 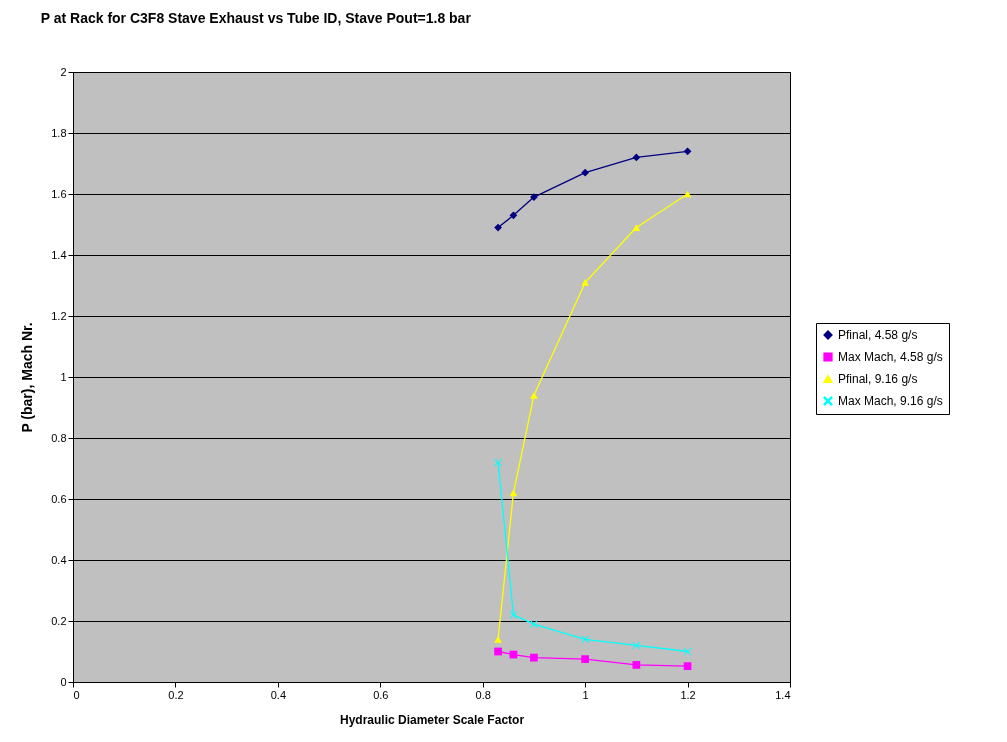 I want to click on legend-label: Max Mach, 9.16 g/s, so click(x=890, y=401).